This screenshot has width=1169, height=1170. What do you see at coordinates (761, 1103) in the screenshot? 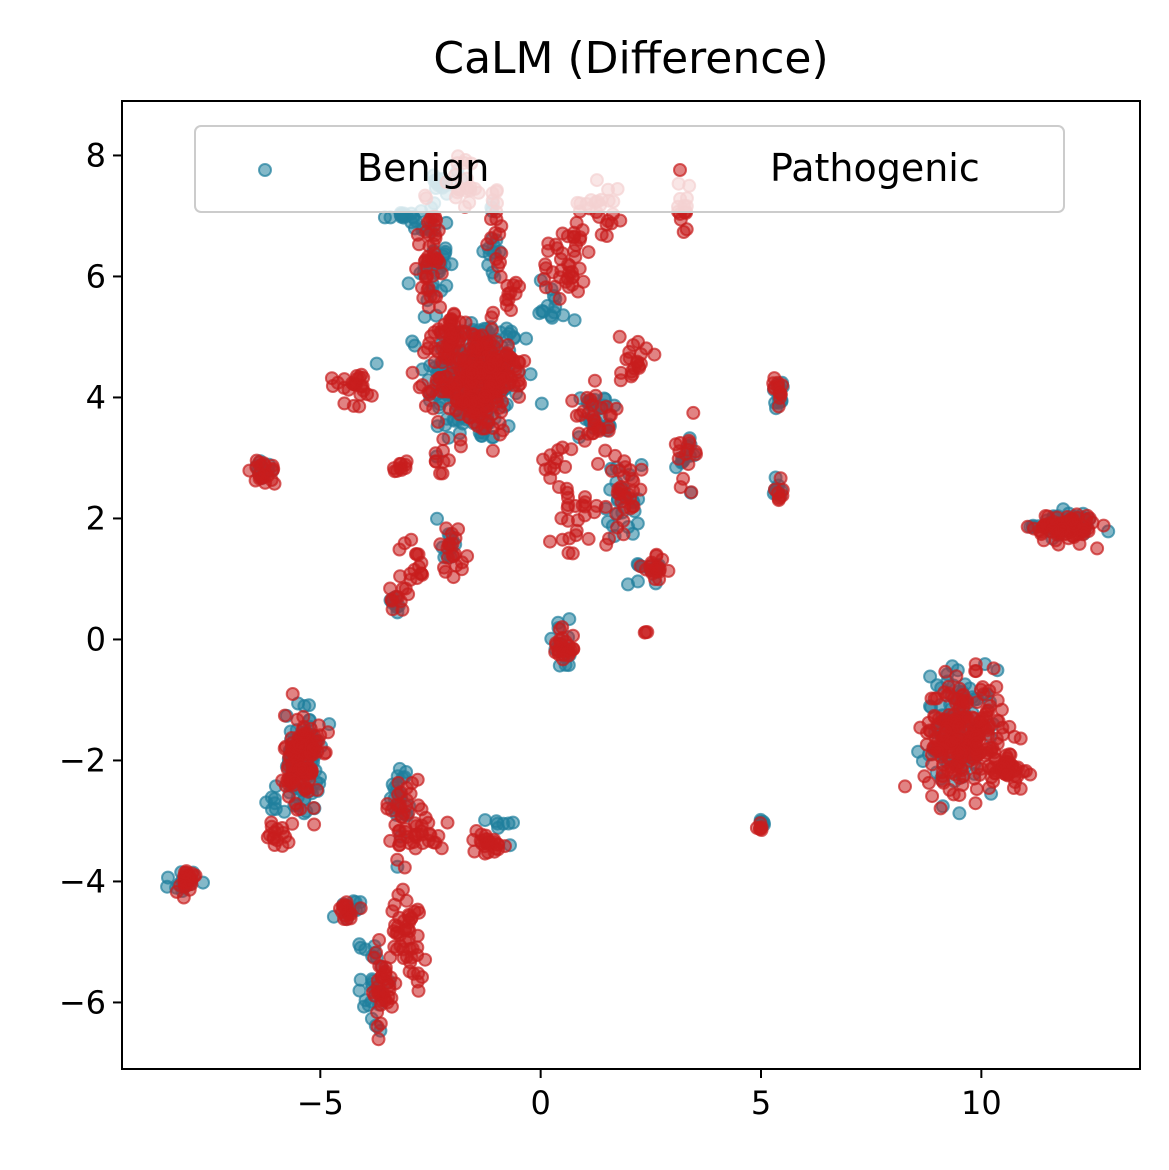
I see `x-tick-label: 5` at bounding box center [761, 1103].